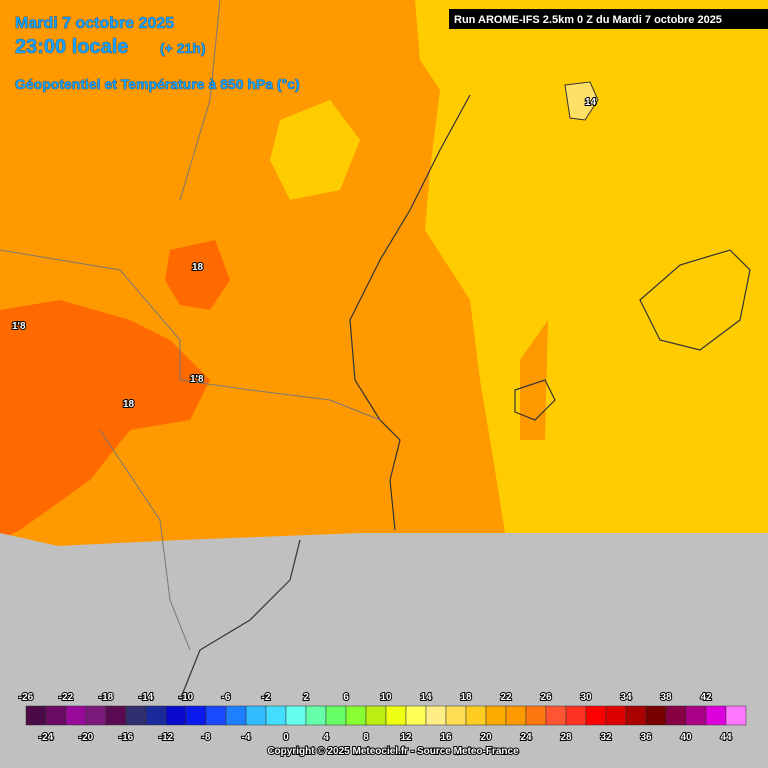 The width and height of the screenshot is (768, 768). I want to click on colorbar-label: 0, so click(286, 737).